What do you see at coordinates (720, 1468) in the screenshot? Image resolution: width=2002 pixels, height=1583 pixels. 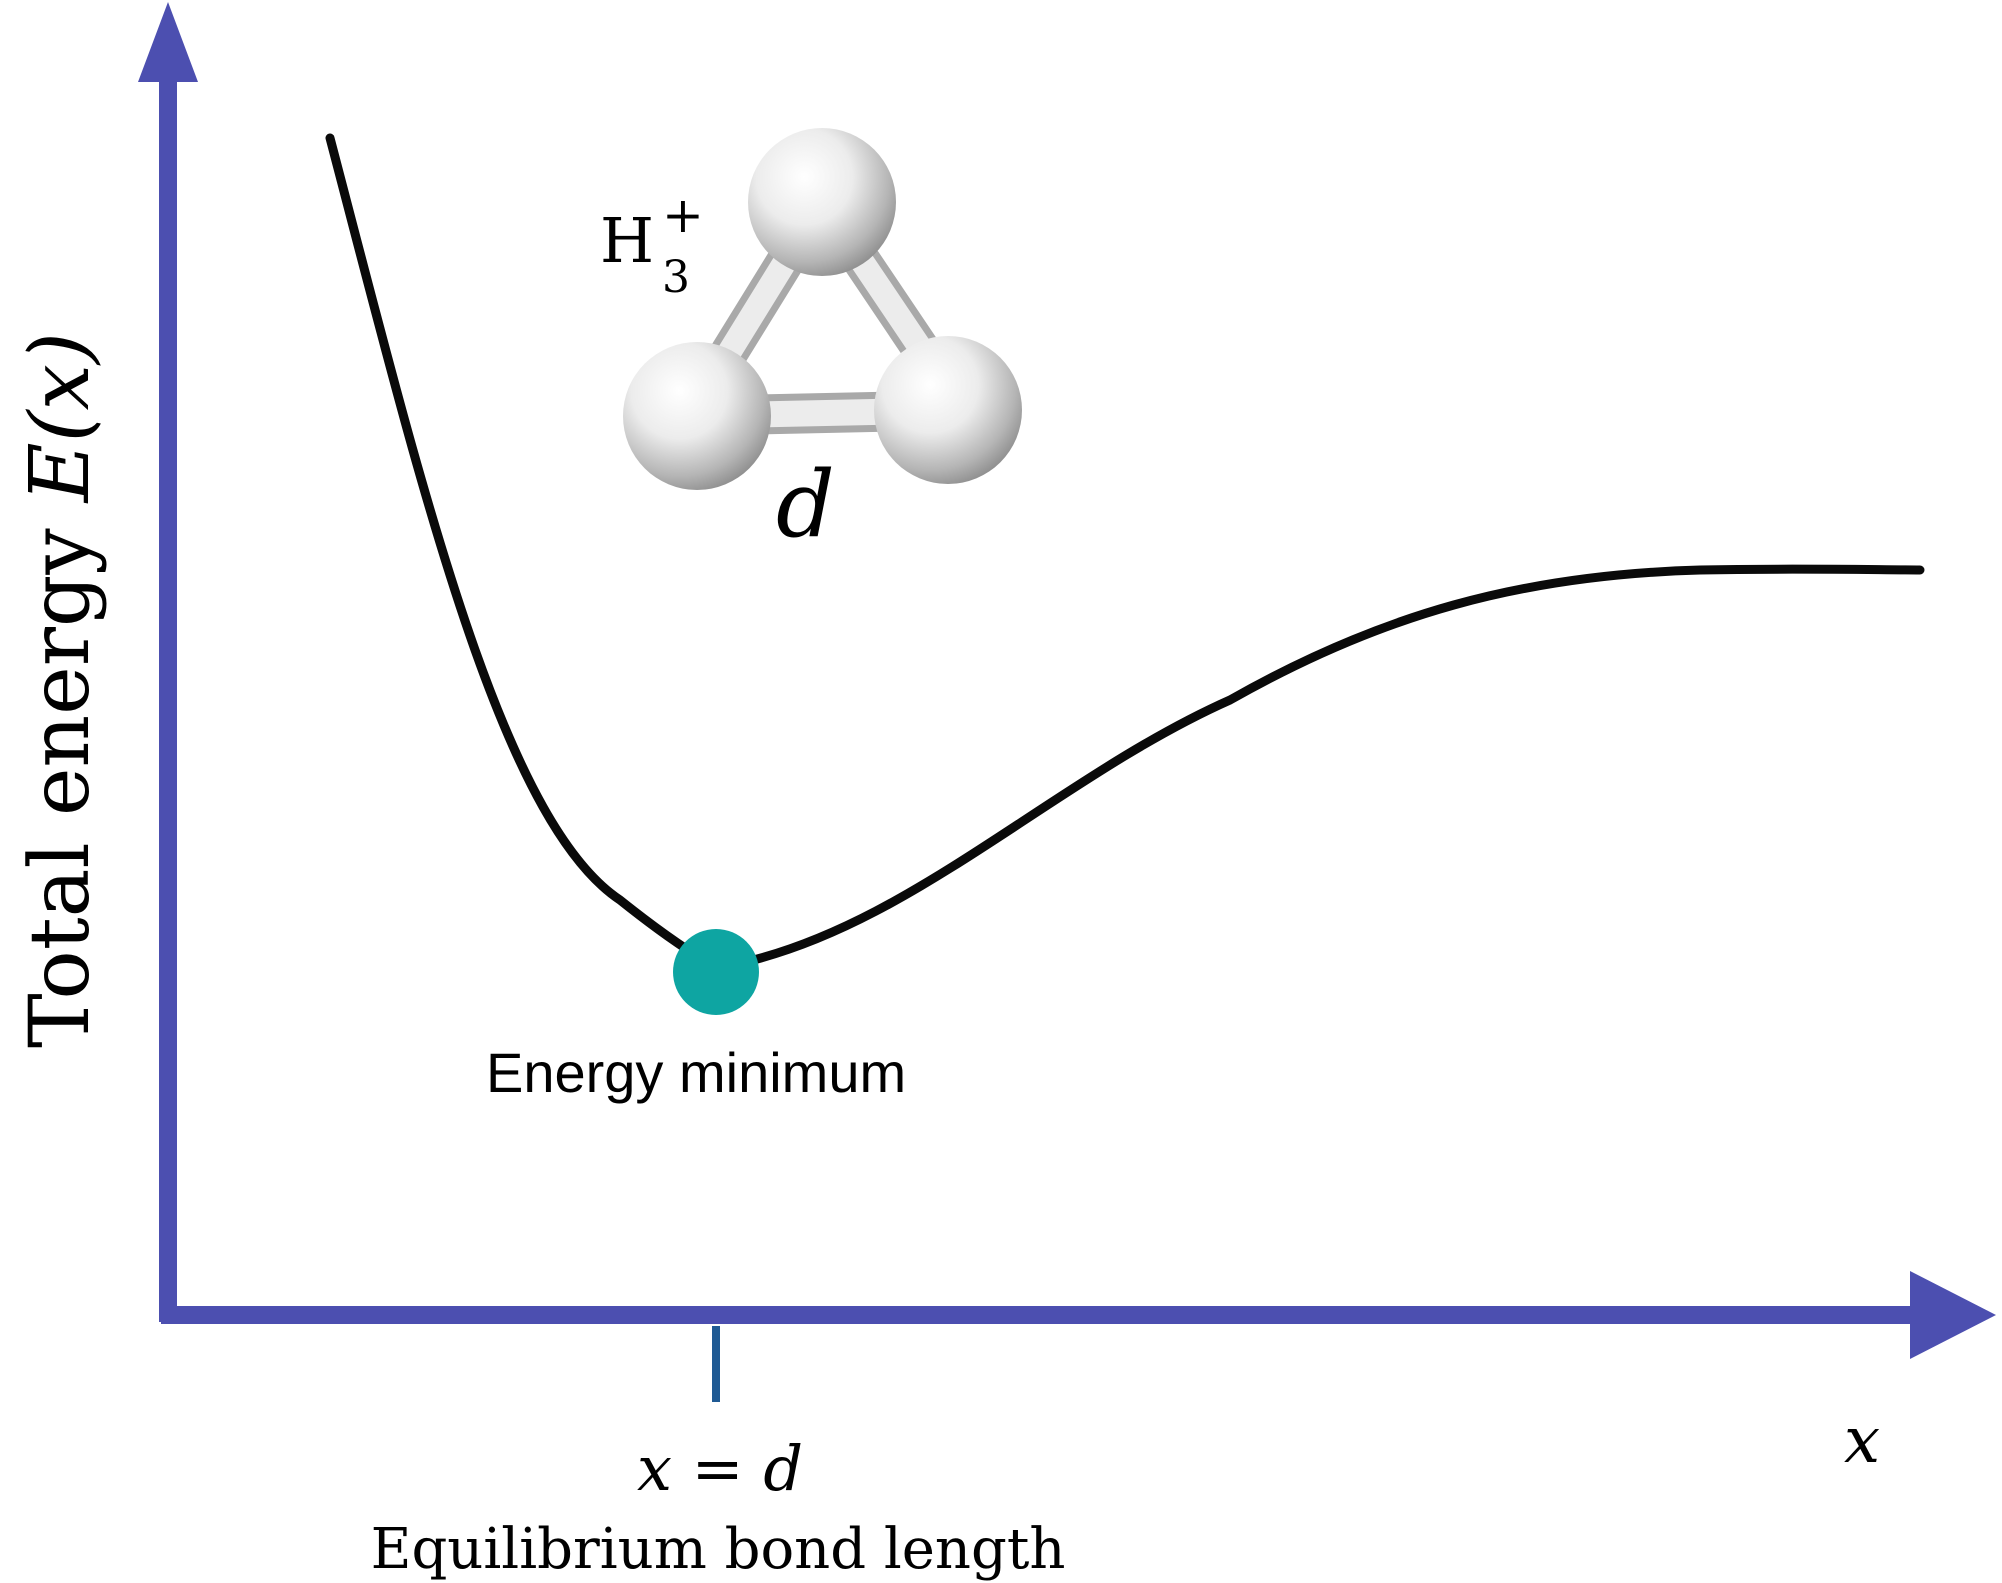 I see `x-tick-equation: x = d` at bounding box center [720, 1468].